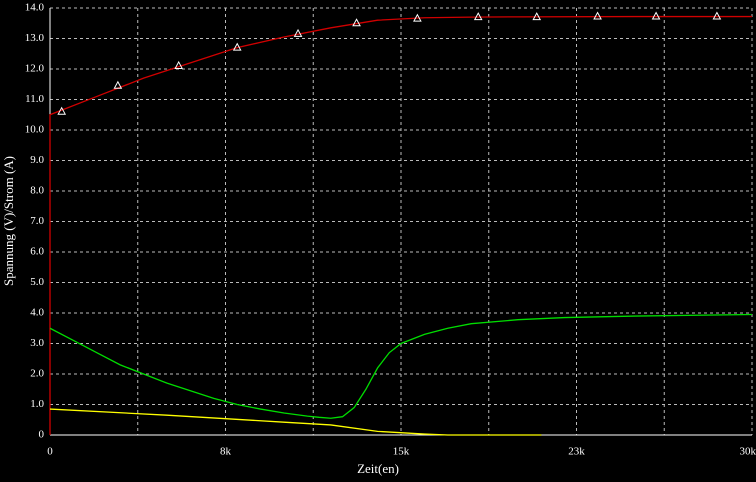 The image size is (756, 482). Describe the element at coordinates (401, 452) in the screenshot. I see `x-tick-label: 15k` at that location.